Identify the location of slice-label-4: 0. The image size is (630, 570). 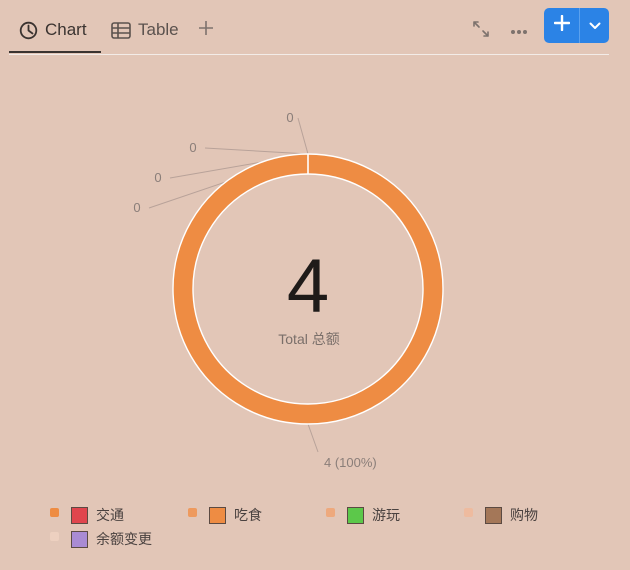
(136, 207).